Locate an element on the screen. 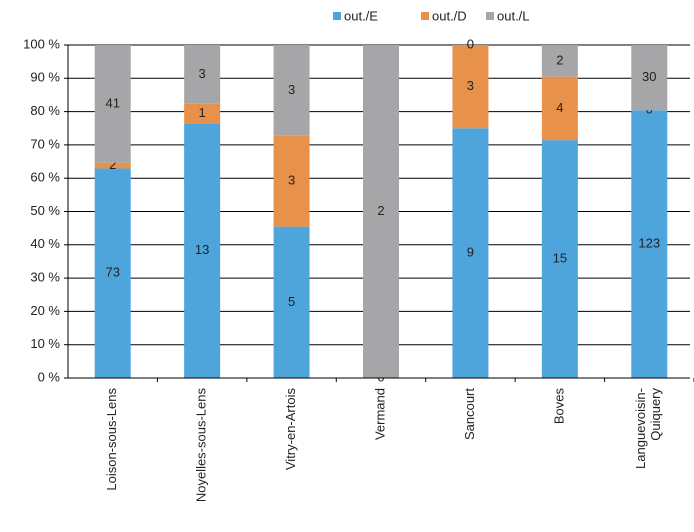  data-label: 73 is located at coordinates (112, 272).